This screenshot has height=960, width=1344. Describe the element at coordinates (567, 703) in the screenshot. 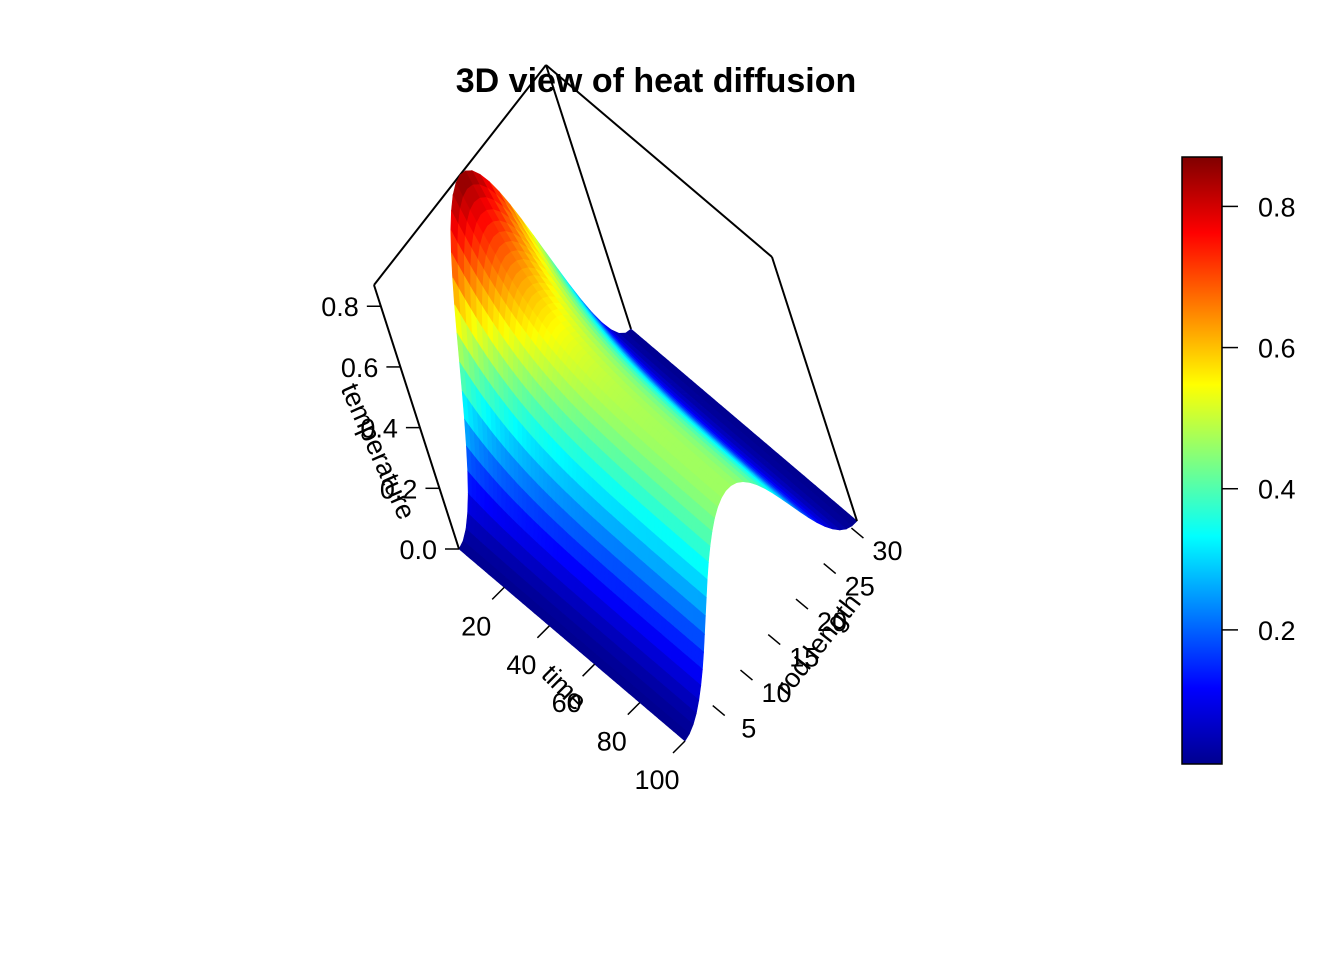

I see `time-tick-label: 60` at that location.